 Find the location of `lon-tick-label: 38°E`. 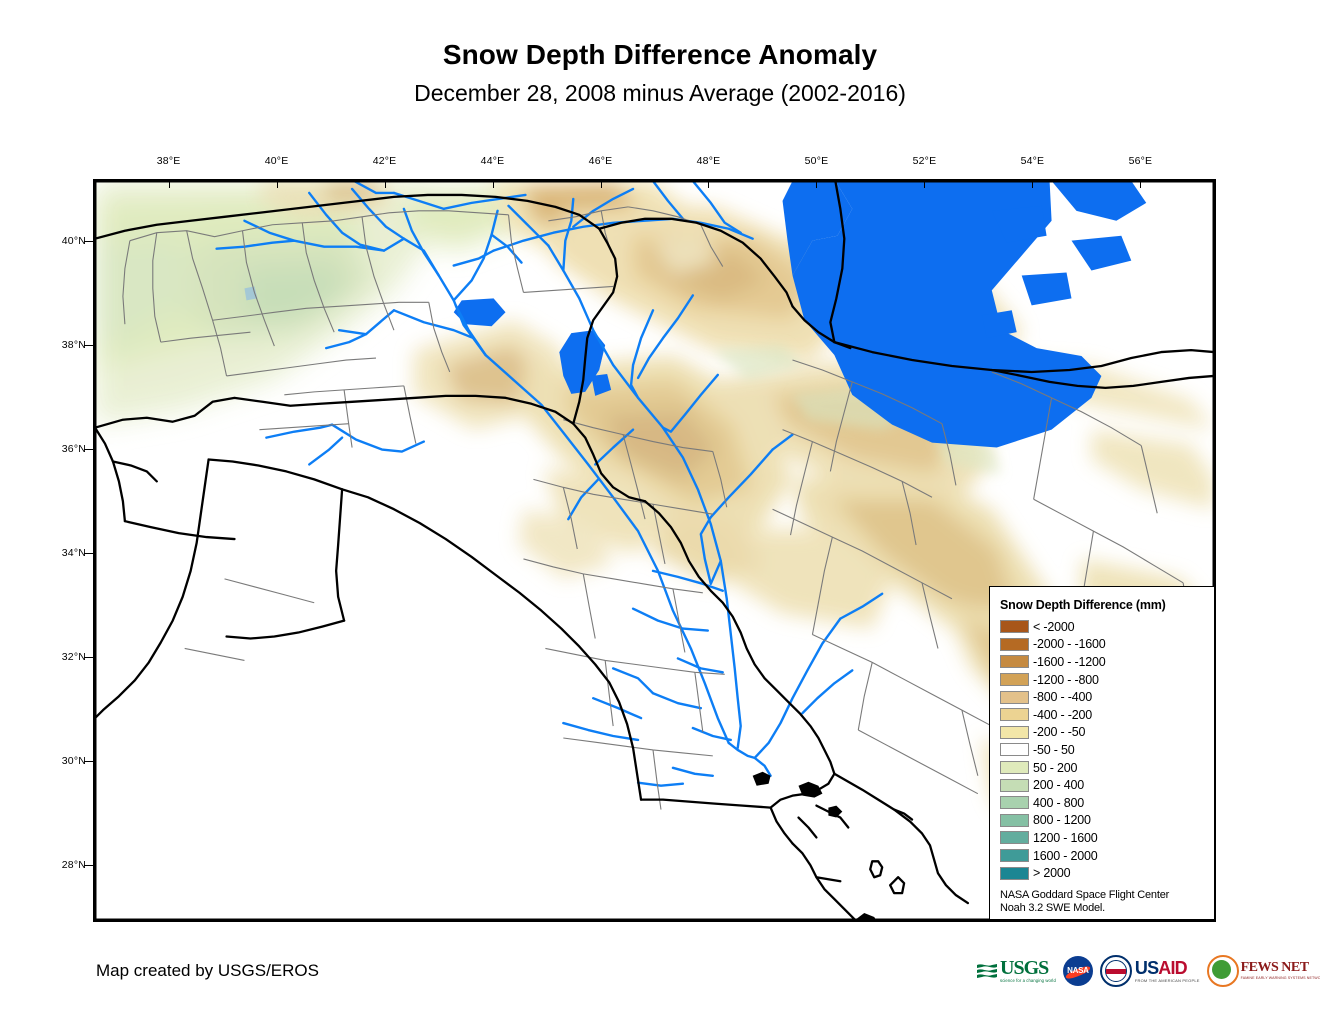

lon-tick-label: 38°E is located at coordinates (168, 161).